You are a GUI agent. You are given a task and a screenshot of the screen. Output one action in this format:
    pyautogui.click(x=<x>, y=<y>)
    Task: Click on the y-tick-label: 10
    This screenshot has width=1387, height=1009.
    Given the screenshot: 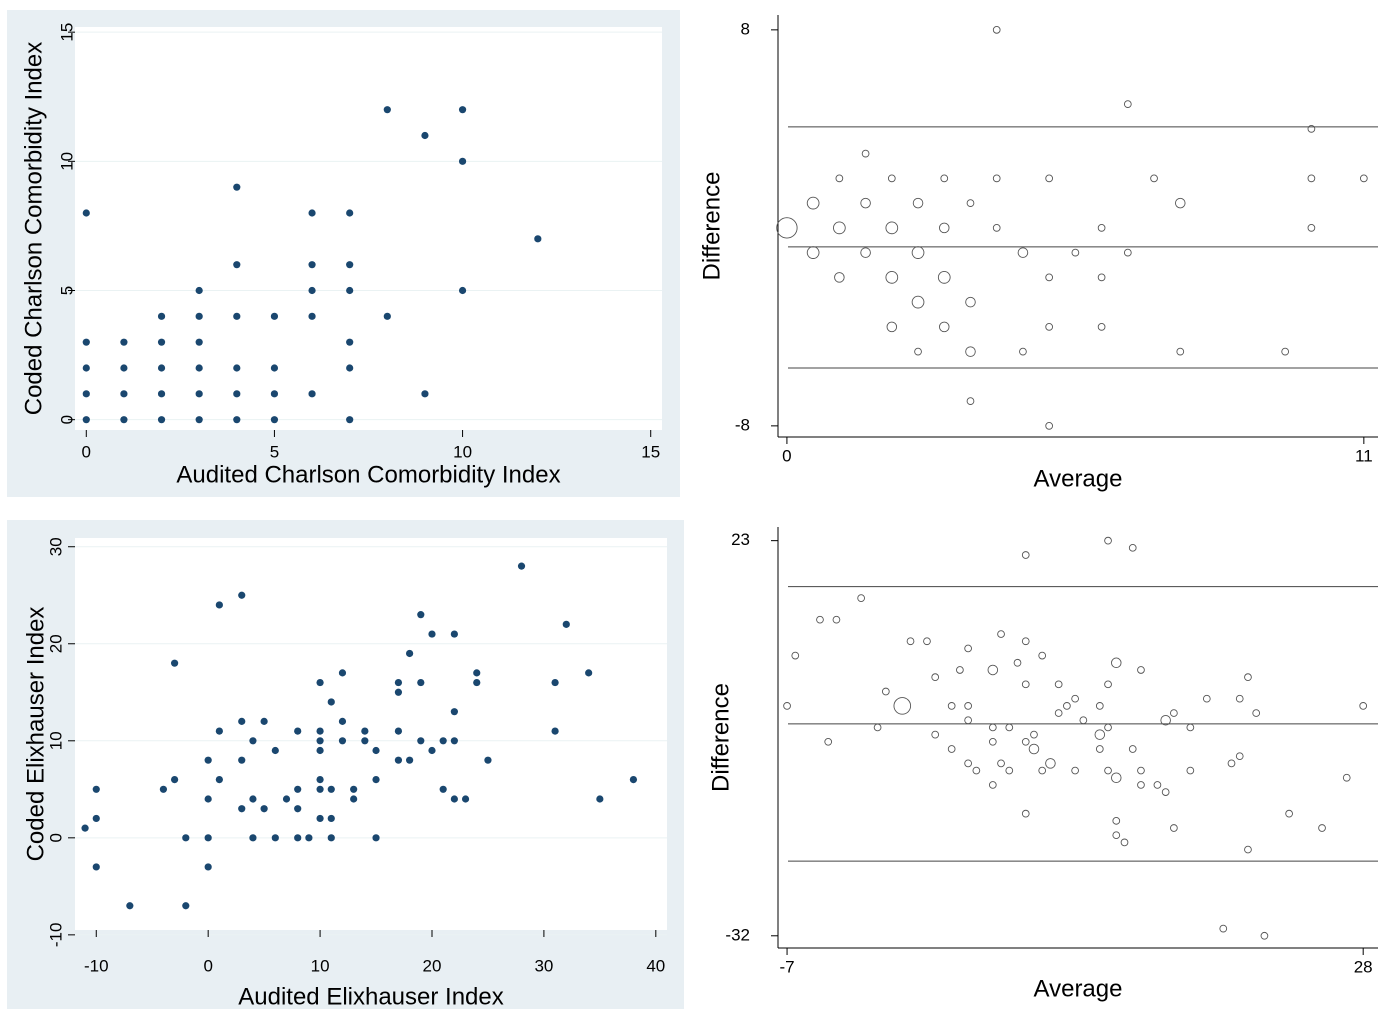 What is the action you would take?
    pyautogui.click(x=55, y=740)
    